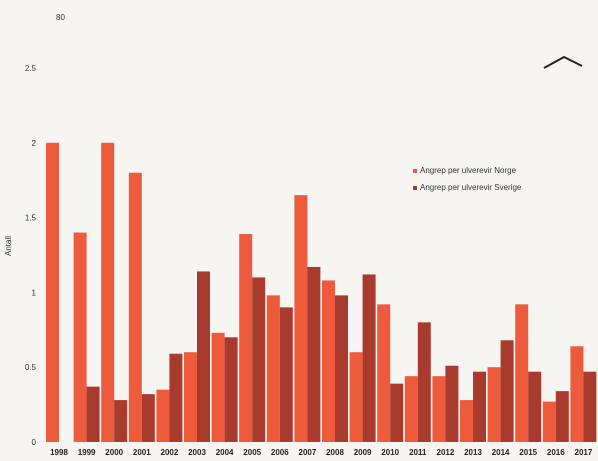 Image resolution: width=598 pixels, height=461 pixels. Describe the element at coordinates (163, 415) in the screenshot. I see `bar-norge-2002` at that location.